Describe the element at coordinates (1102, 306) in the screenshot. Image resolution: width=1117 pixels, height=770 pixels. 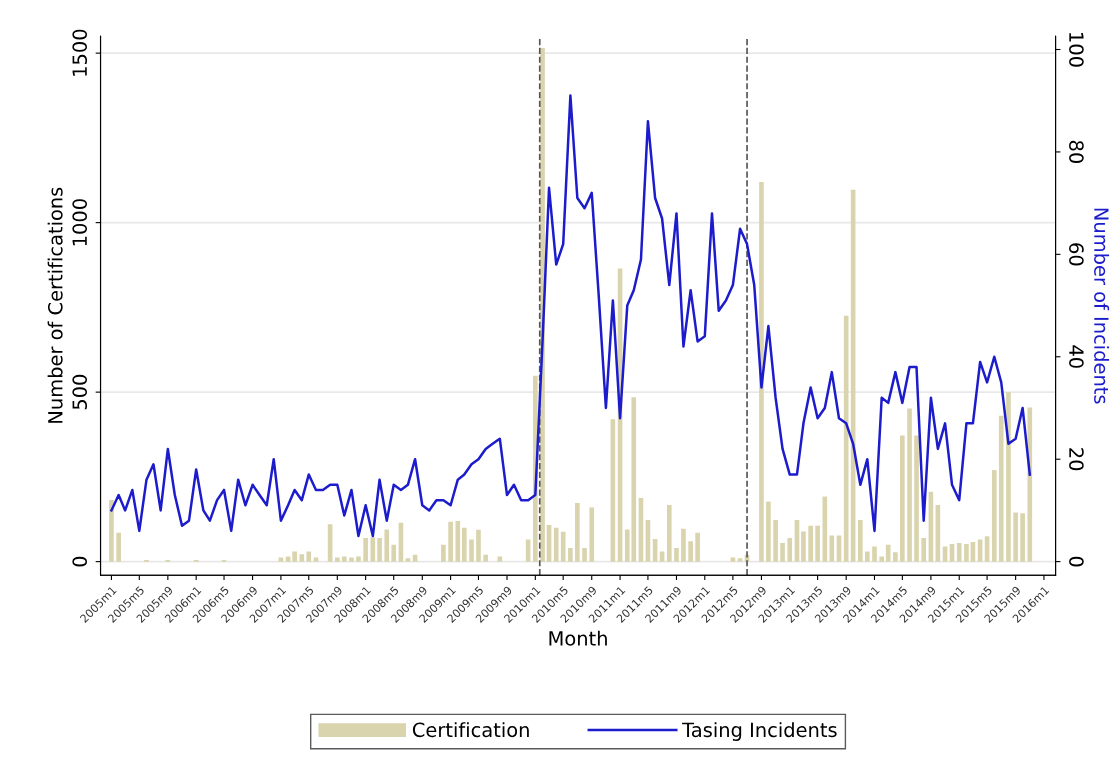
I see `y2-axis-title: Number of Incidents` at that location.